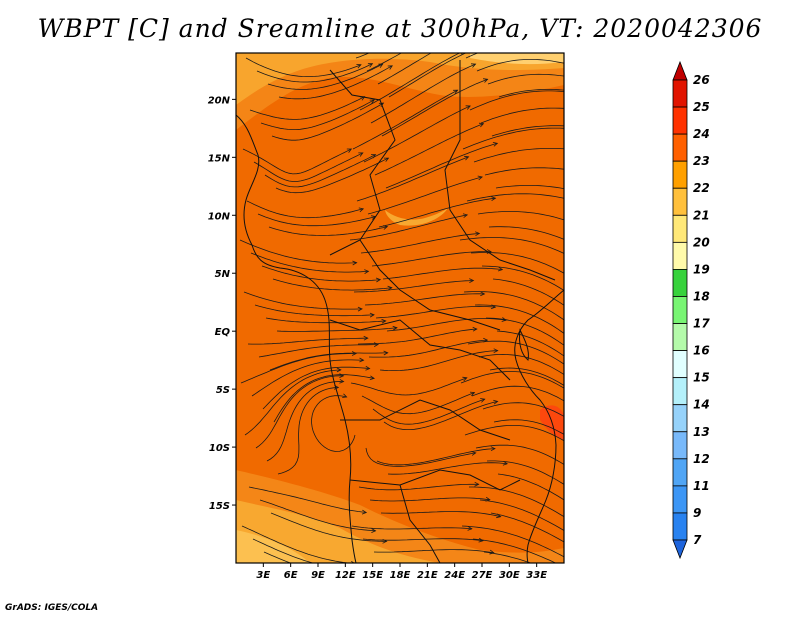 This screenshot has width=800, height=618. I want to click on y-tick-label: 15S, so click(219, 506).